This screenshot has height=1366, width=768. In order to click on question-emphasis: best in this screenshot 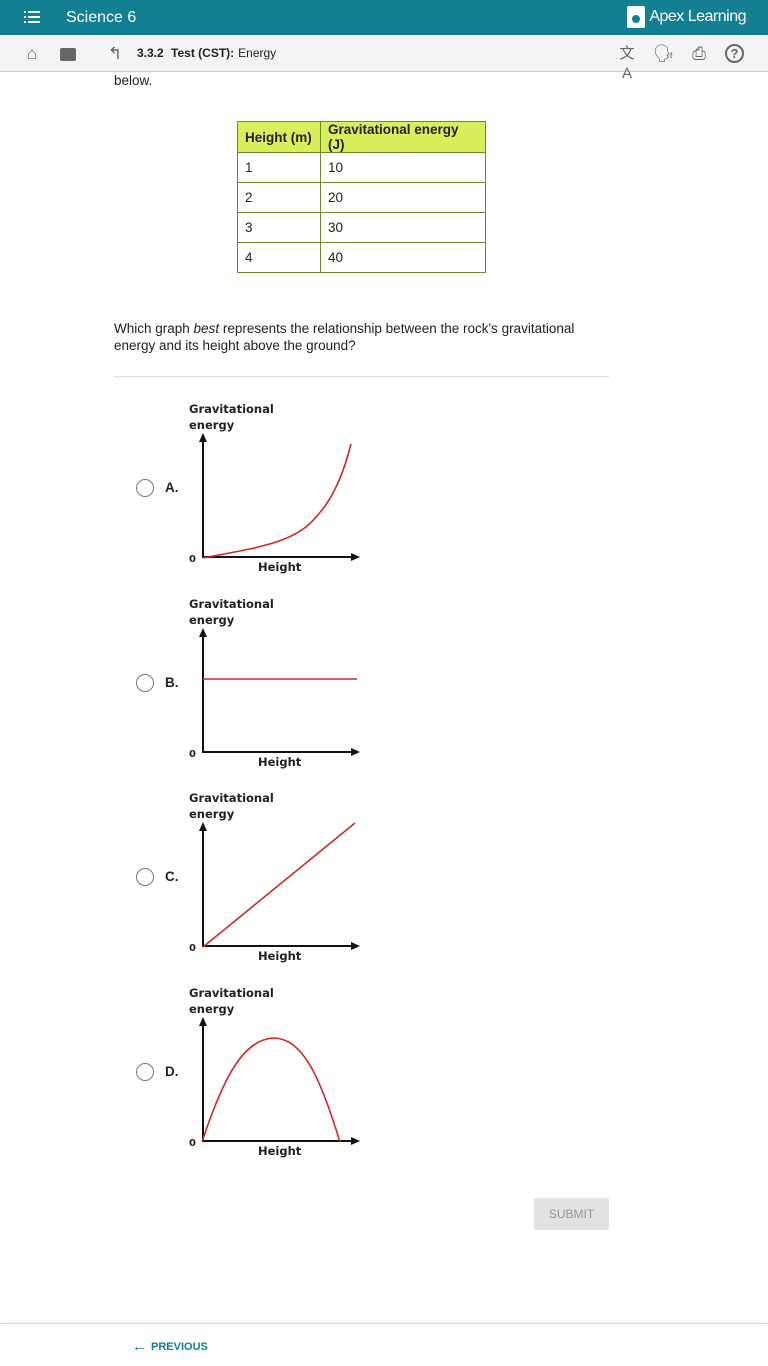, I will do `click(206, 328)`.